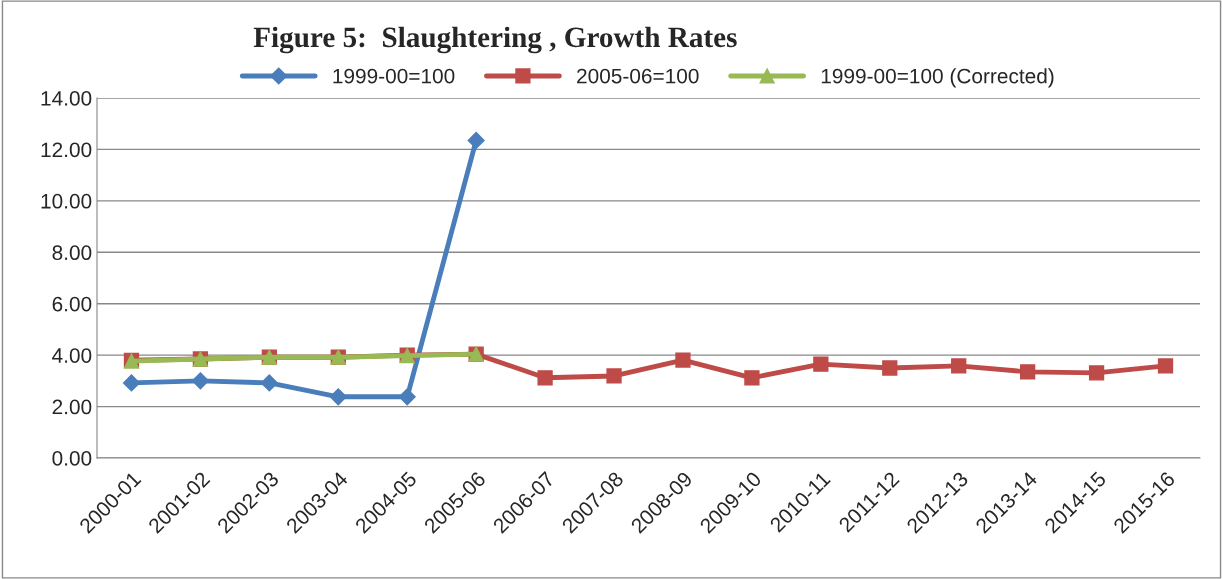 This screenshot has width=1223, height=579. I want to click on legend-label: 2005-06=100, so click(638, 76).